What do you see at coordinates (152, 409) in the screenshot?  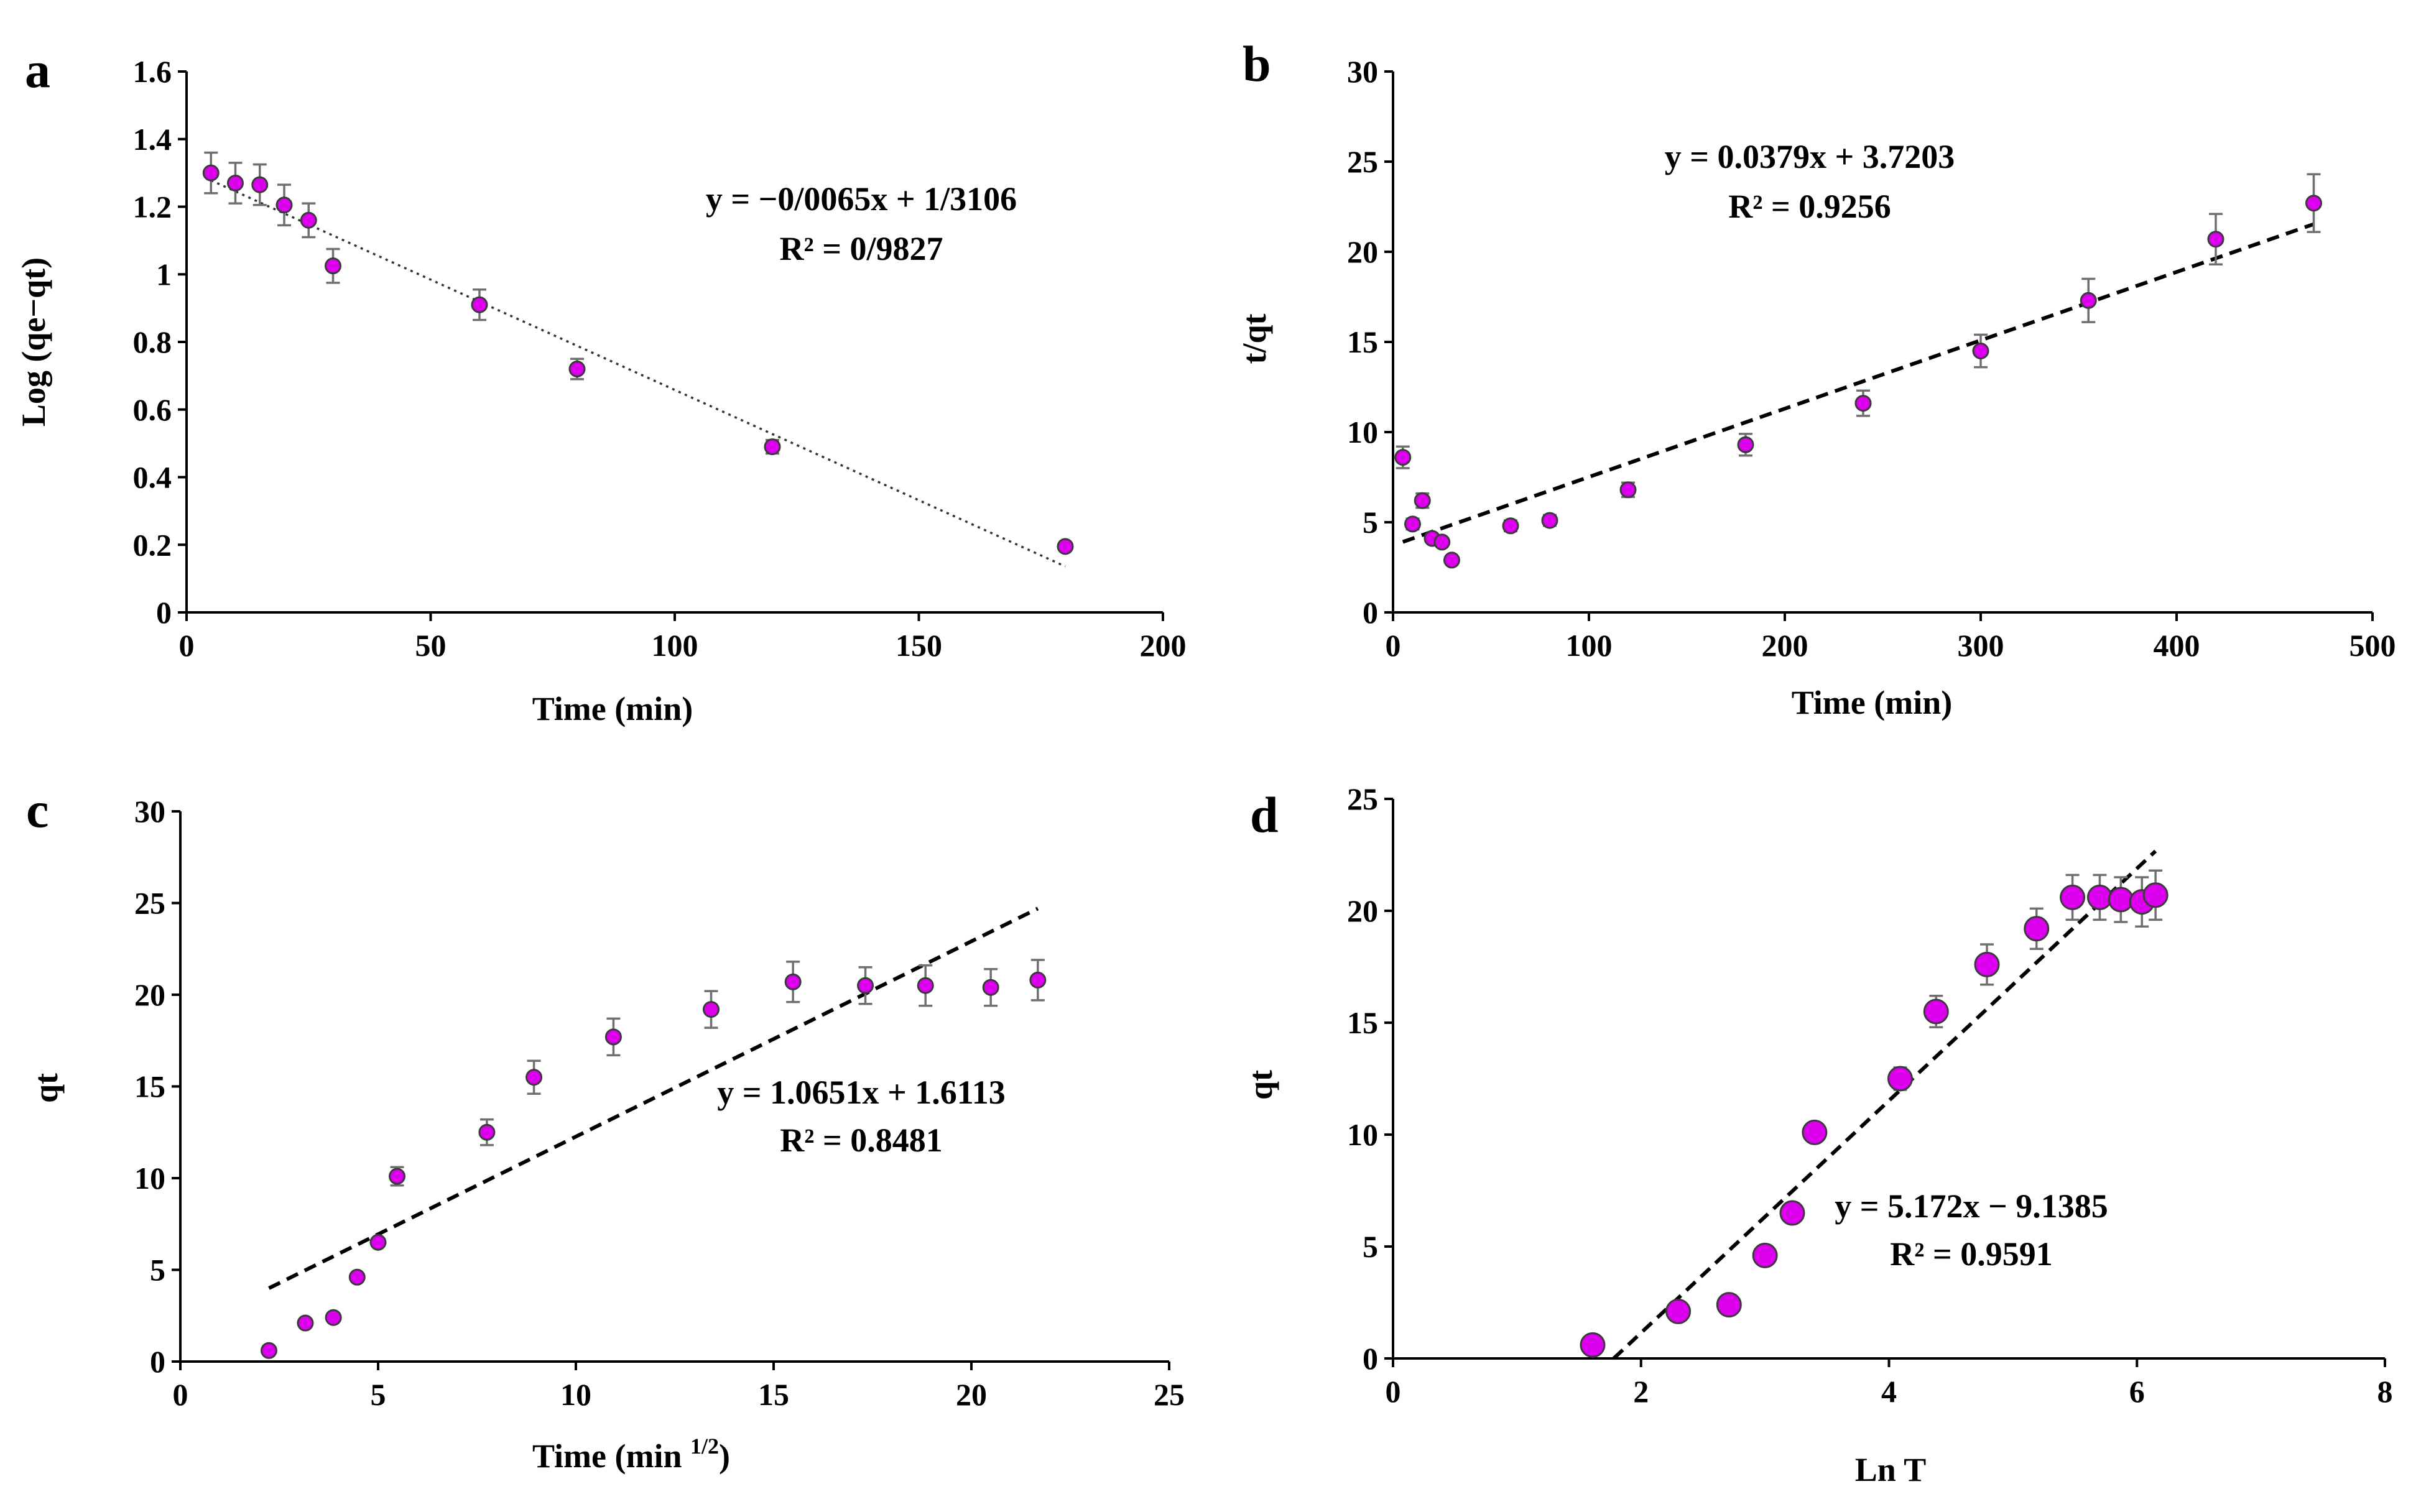 I see `y-tick-label: 0.6` at bounding box center [152, 409].